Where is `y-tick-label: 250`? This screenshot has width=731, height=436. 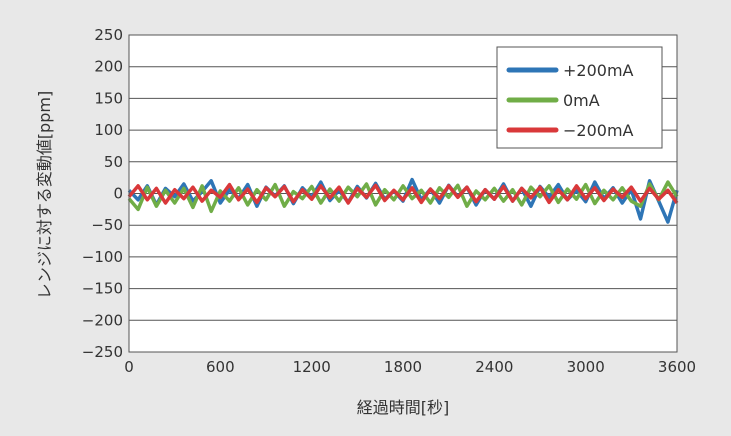
y-tick-label: 250 is located at coordinates (108, 35).